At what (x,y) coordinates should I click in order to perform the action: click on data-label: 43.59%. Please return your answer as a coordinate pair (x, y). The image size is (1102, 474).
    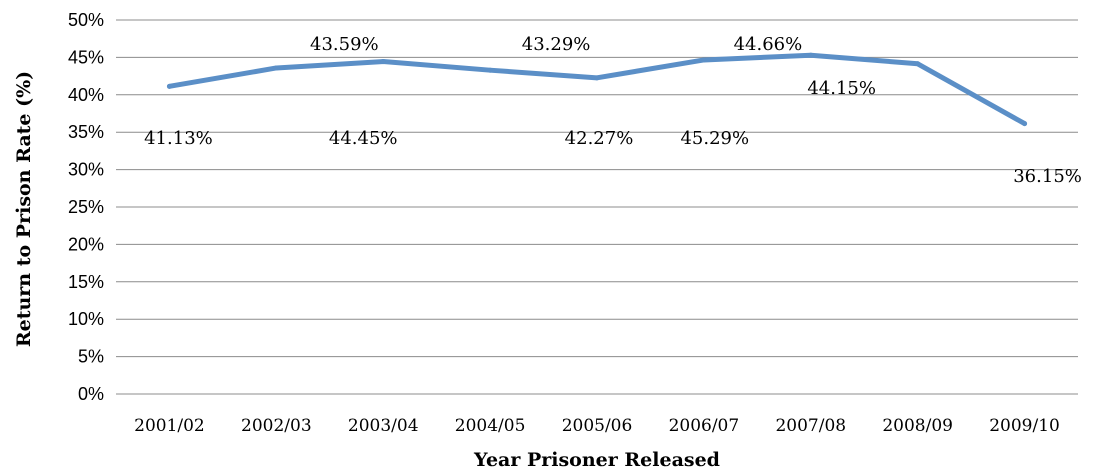
    Looking at the image, I should click on (344, 44).